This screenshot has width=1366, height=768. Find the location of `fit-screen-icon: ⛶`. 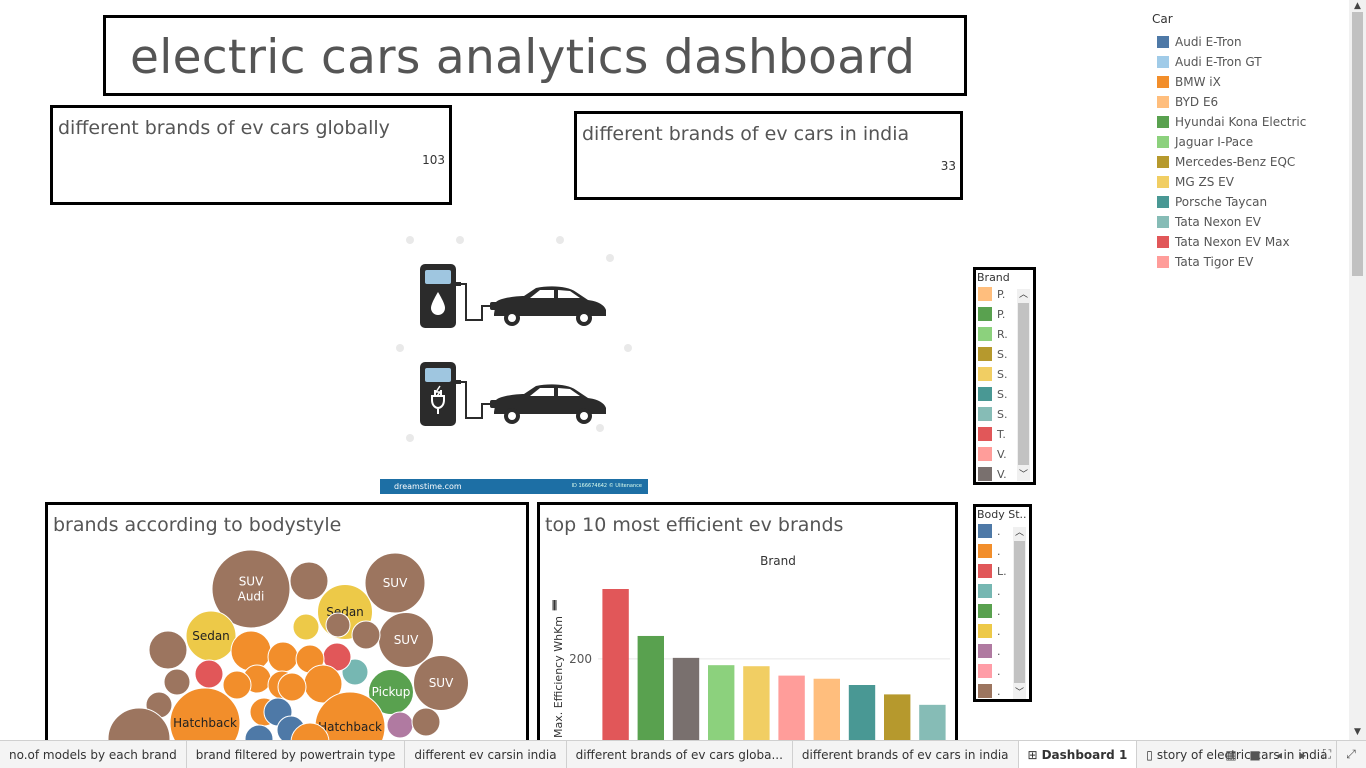

fit-screen-icon: ⛶ is located at coordinates (1327, 754).